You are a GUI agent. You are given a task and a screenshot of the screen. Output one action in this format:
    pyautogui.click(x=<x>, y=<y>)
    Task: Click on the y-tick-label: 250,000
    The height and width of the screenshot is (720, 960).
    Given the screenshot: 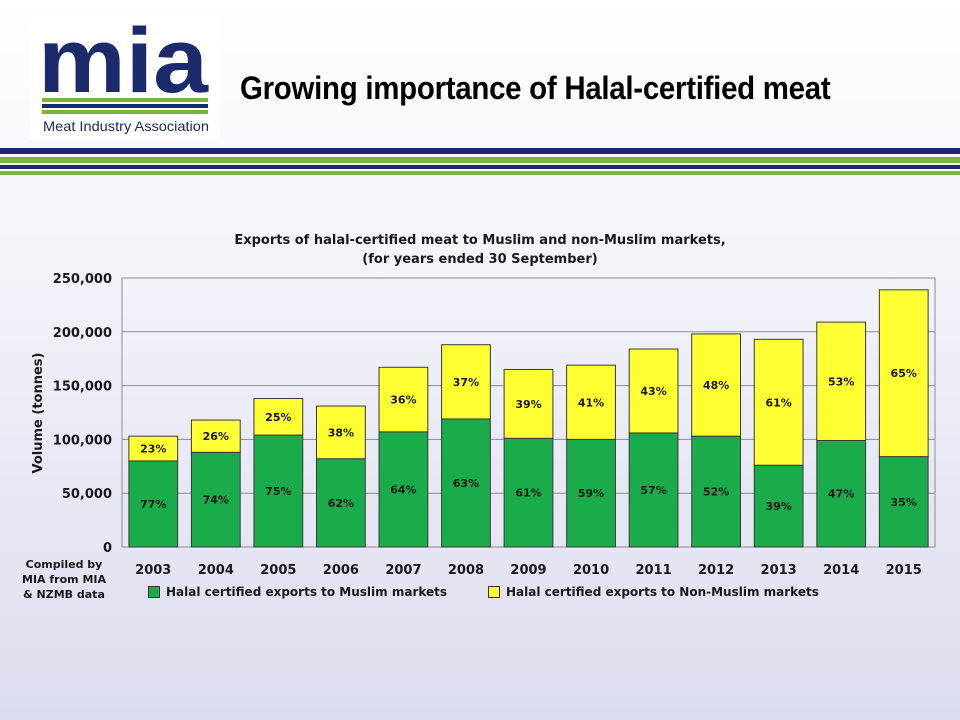 What is the action you would take?
    pyautogui.click(x=82, y=279)
    